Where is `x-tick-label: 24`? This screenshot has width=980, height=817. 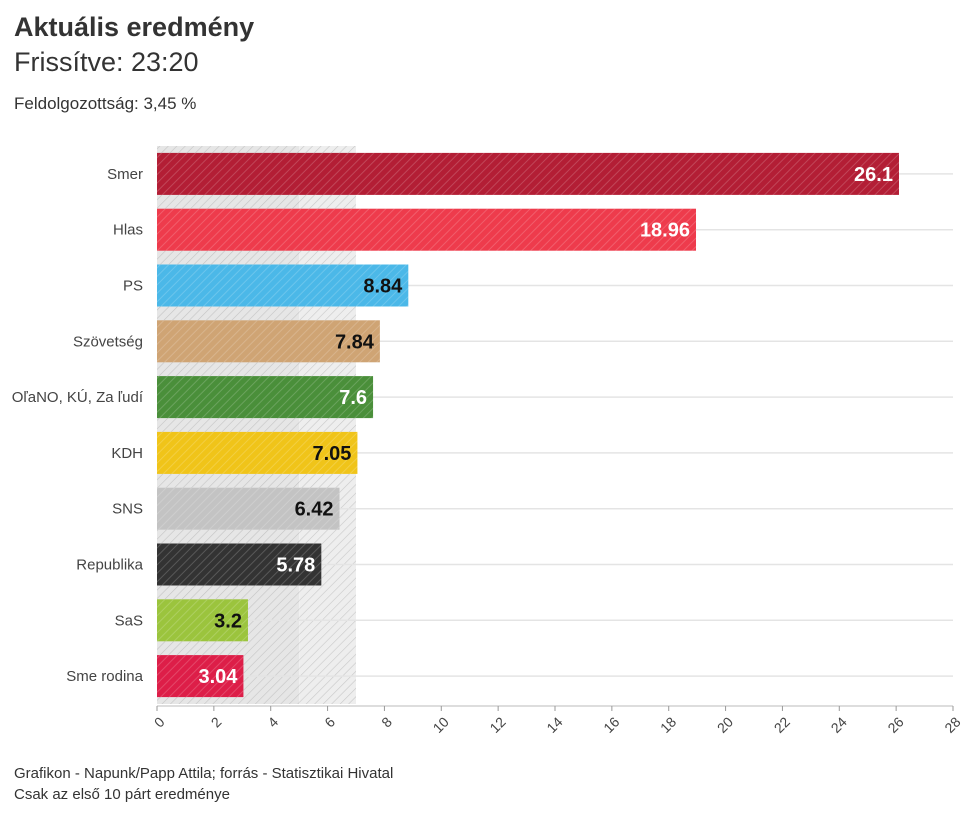
x-tick-label: 24 is located at coordinates (839, 724).